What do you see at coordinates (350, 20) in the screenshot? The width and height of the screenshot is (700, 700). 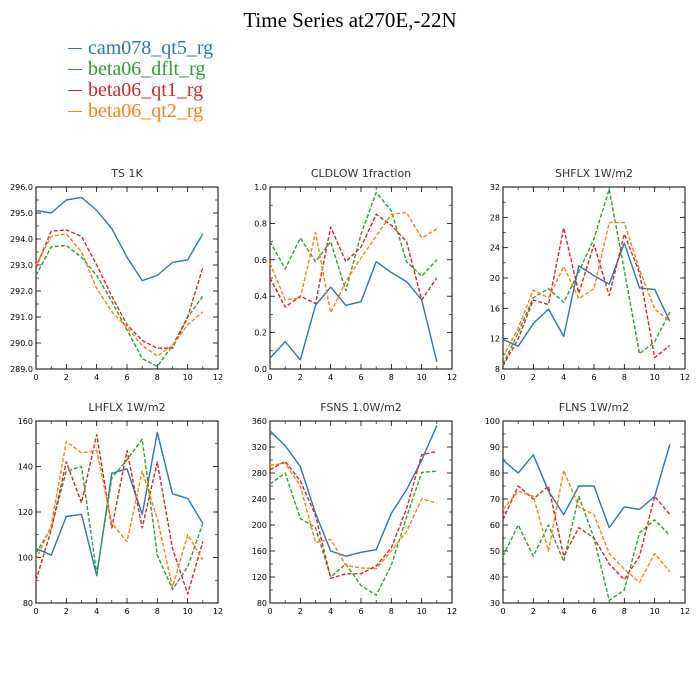 I see `figure-title: Time Series at270E,-22N` at bounding box center [350, 20].